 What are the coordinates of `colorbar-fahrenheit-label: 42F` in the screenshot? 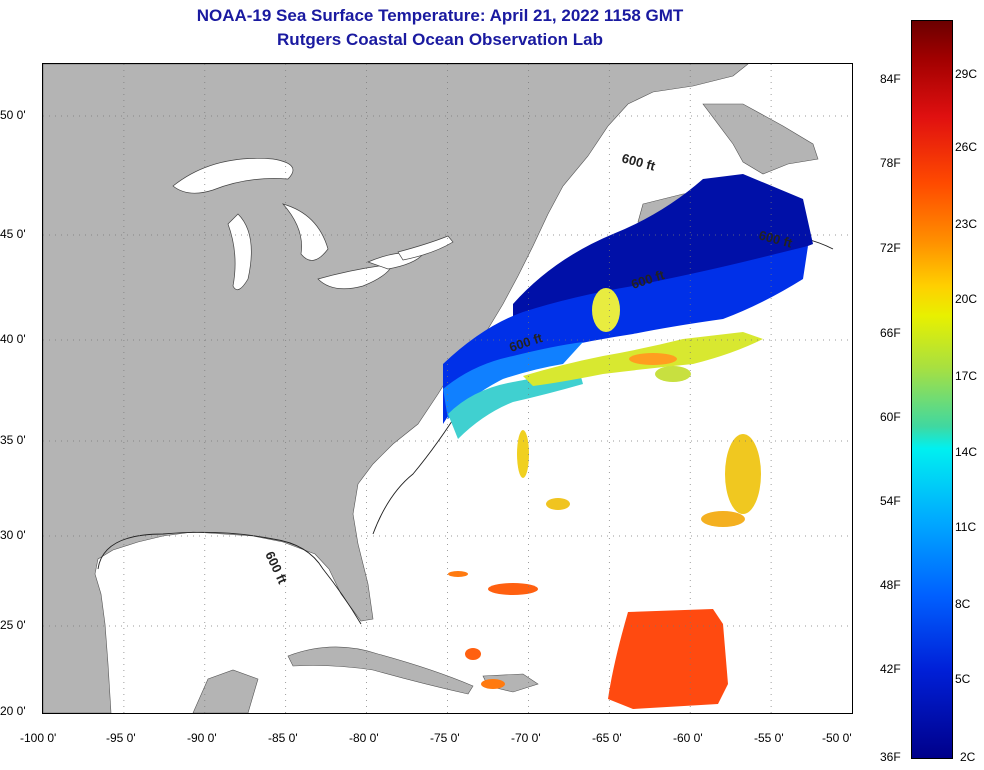 It's located at (890, 669).